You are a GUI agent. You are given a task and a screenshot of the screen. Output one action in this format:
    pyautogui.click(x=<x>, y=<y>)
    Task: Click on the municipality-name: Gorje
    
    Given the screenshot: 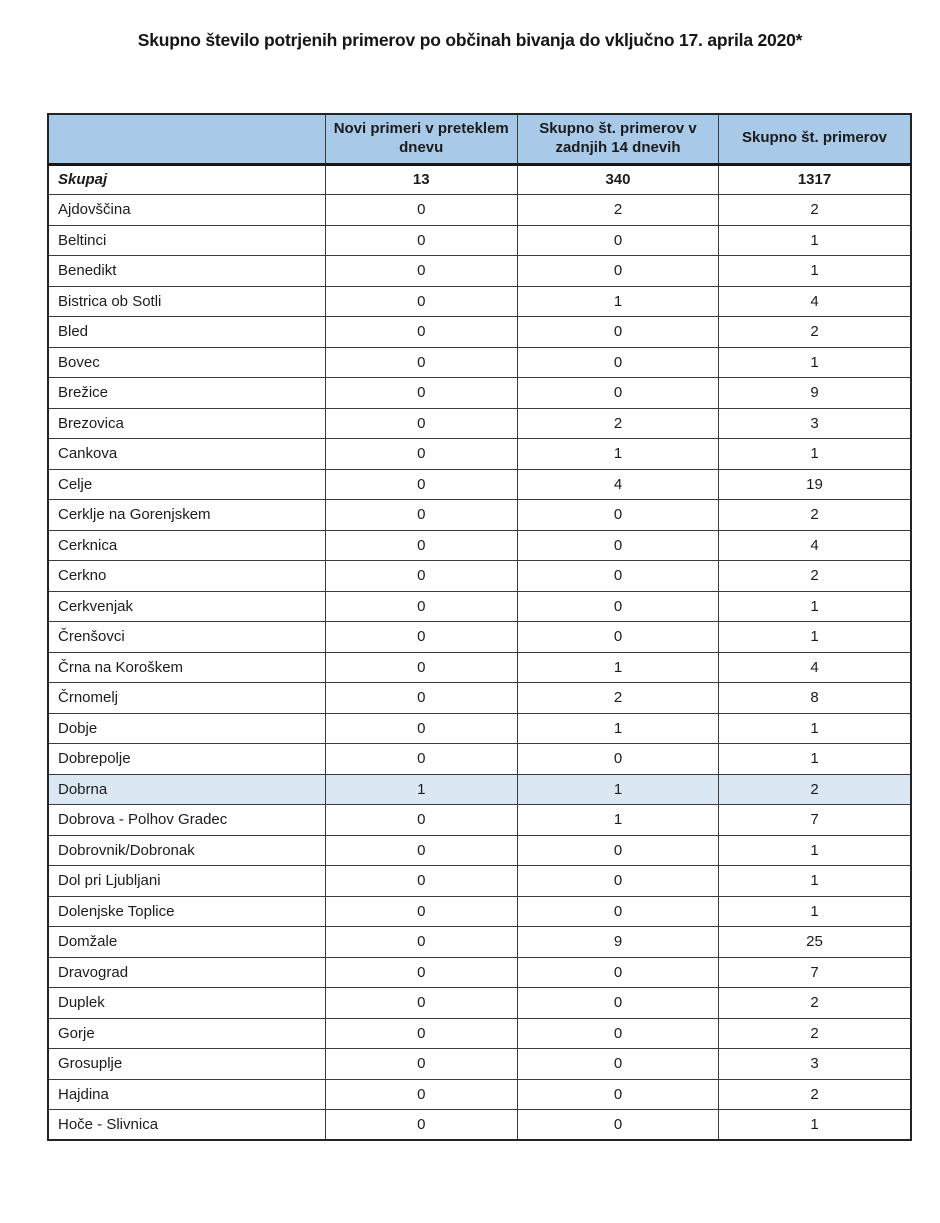 What is the action you would take?
    pyautogui.click(x=186, y=1033)
    